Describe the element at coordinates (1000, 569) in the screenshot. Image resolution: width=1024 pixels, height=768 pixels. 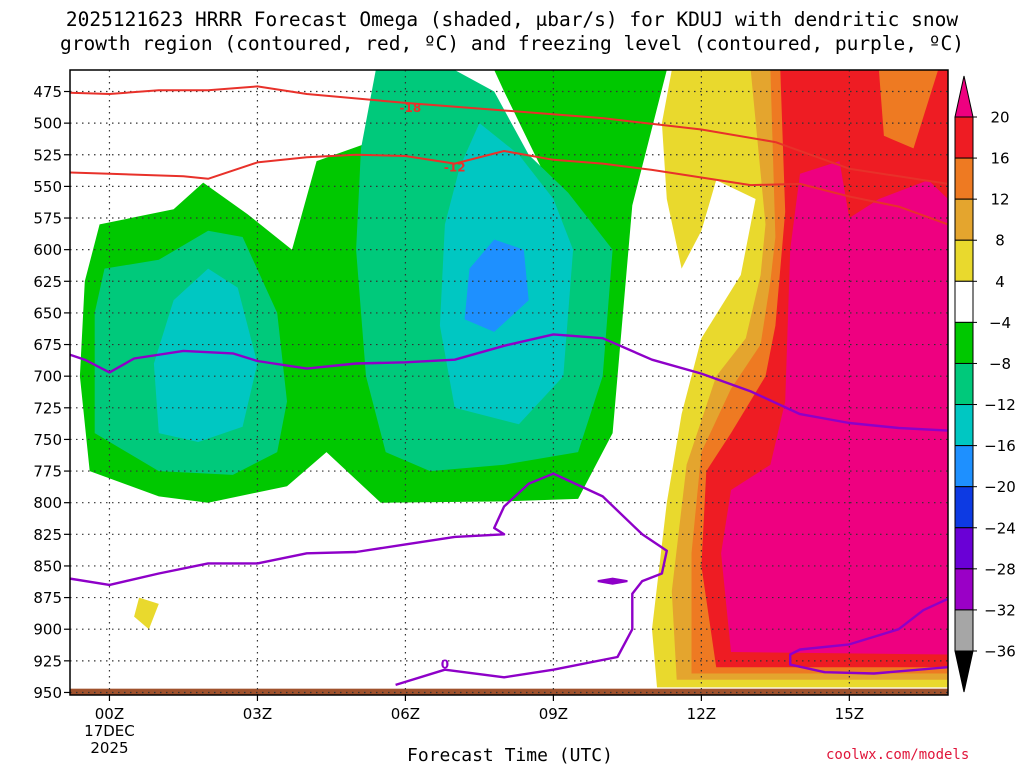
I see `colorbar-label-11: −28` at that location.